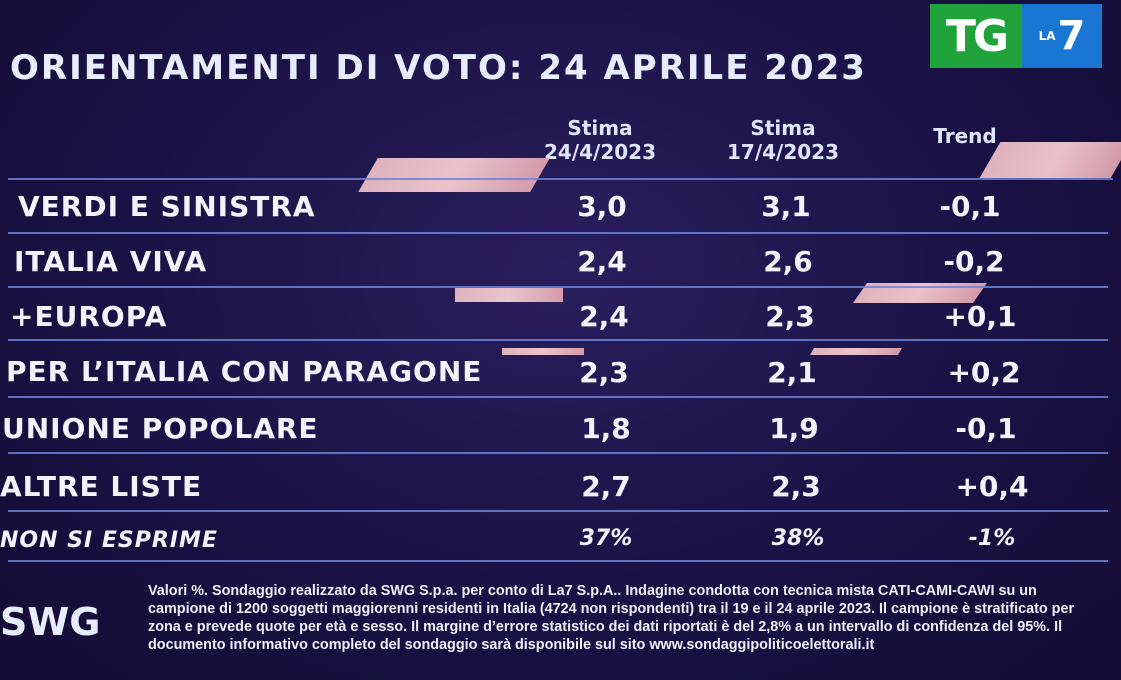  Describe the element at coordinates (974, 261) in the screenshot. I see `trend-value: -0,2` at that location.